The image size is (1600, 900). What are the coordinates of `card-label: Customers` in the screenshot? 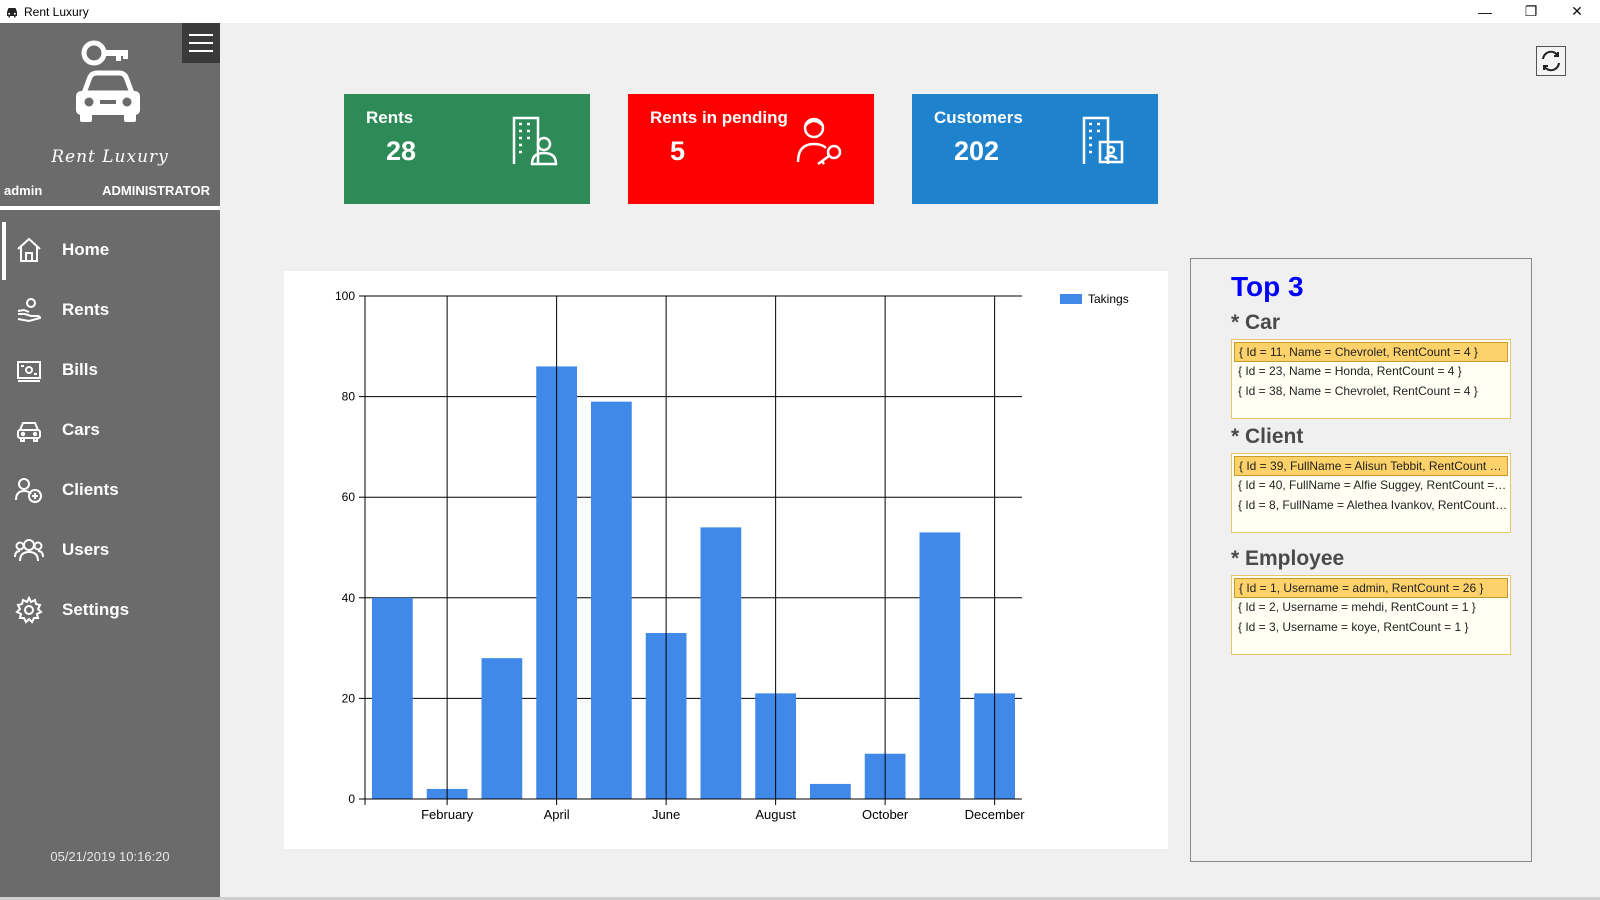 It's located at (978, 117).